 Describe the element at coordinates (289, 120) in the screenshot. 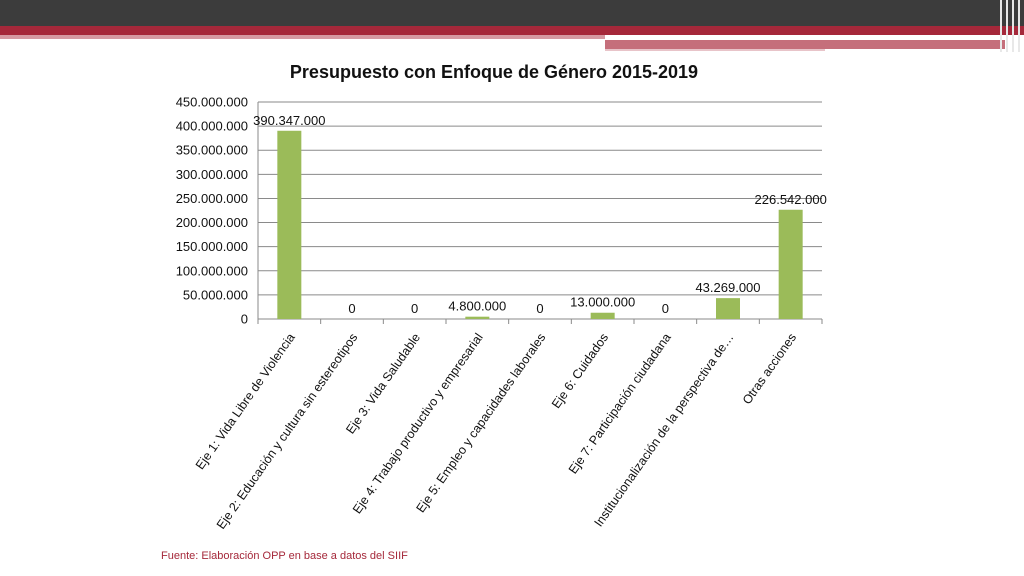

I see `data-label: 390.347.000` at that location.